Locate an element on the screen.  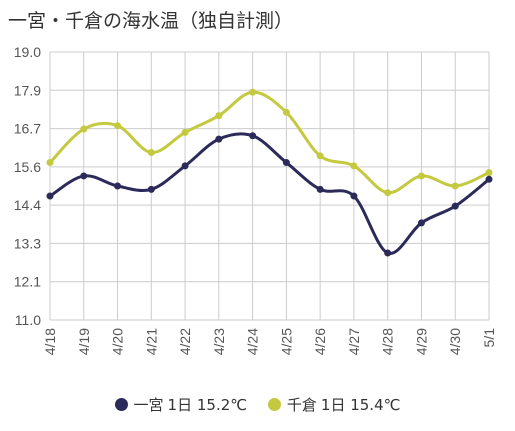
y-axis-tick-labels: 19.0 17.9 16.7 15.6 14.4 13.3 12.1 11.0 is located at coordinates (27, 186).